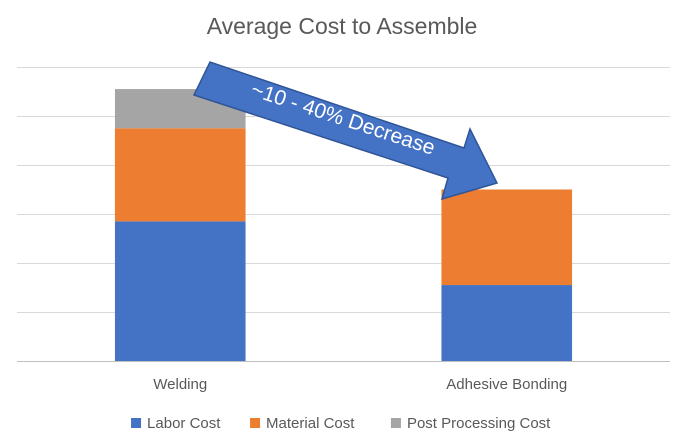 The width and height of the screenshot is (679, 443). I want to click on legend-label: Labor Cost, so click(184, 423).